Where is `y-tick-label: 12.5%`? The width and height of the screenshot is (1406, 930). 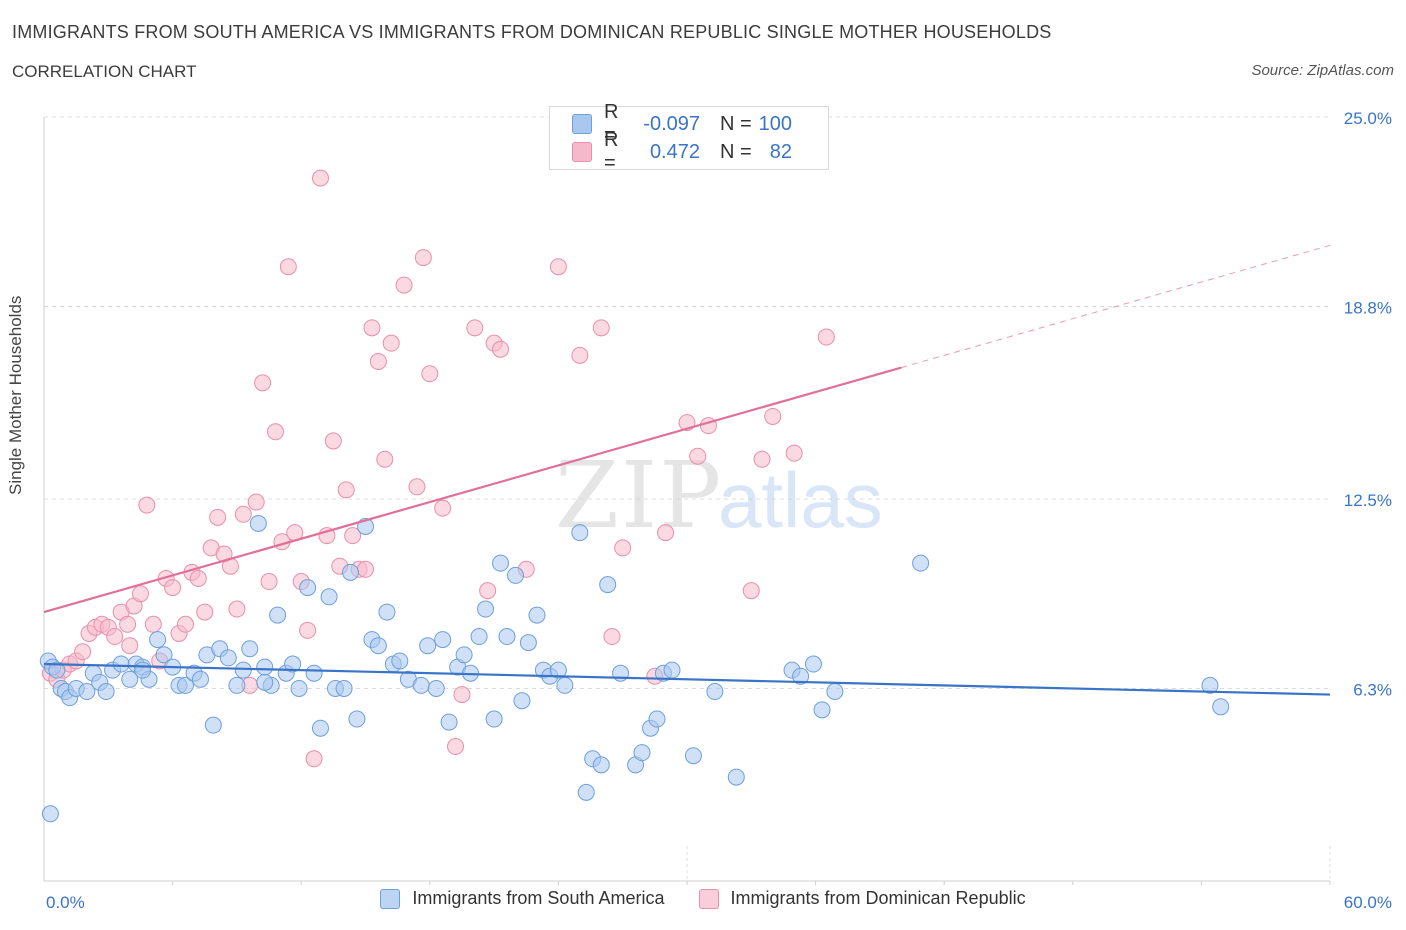 y-tick-label: 12.5% is located at coordinates (1368, 500).